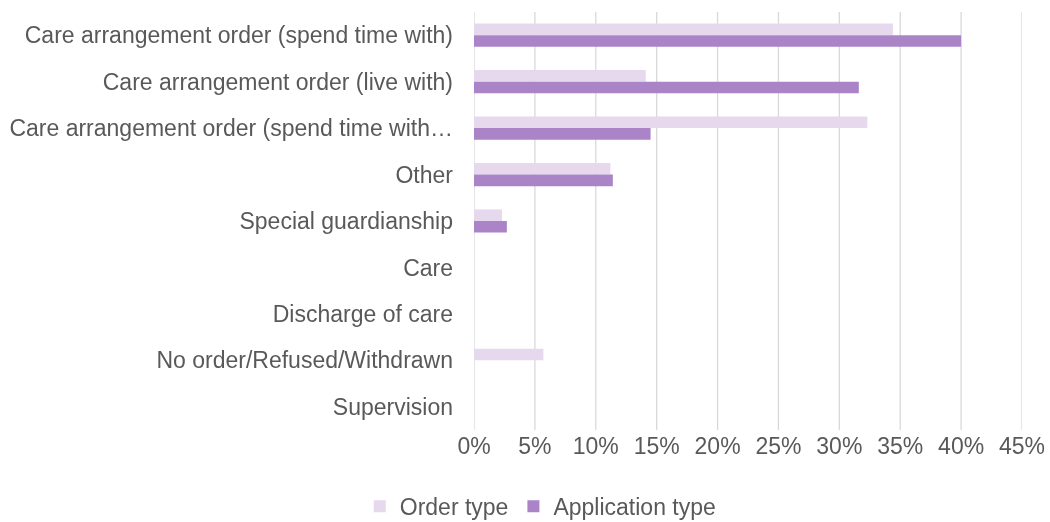 The height and width of the screenshot is (522, 1050). Describe the element at coordinates (304, 360) in the screenshot. I see `y-tick-label: No order/Refused/Withdrawn` at that location.